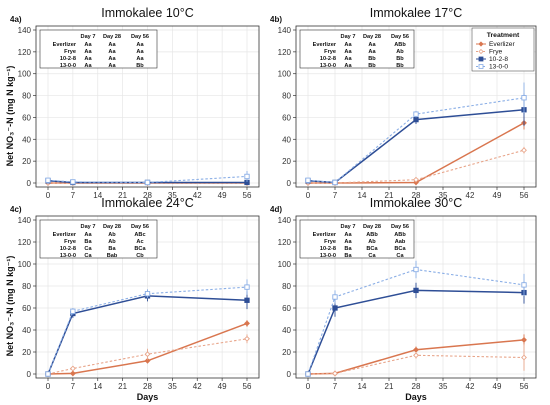 Image resolution: width=550 pixels, height=405 pixels. I want to click on y-tick-label: 40, so click(286, 139).